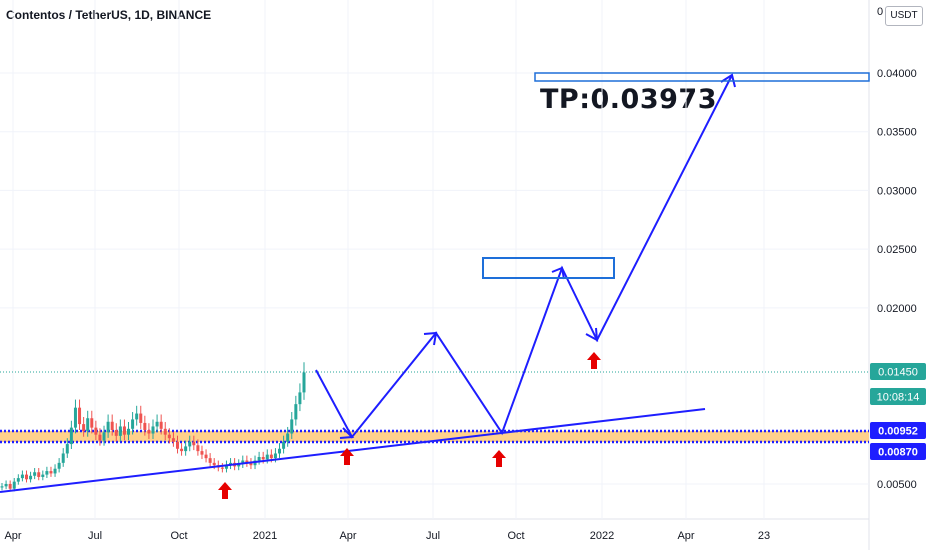 The height and width of the screenshot is (550, 932). I want to click on y-tick-label: 0.04000, so click(897, 74).